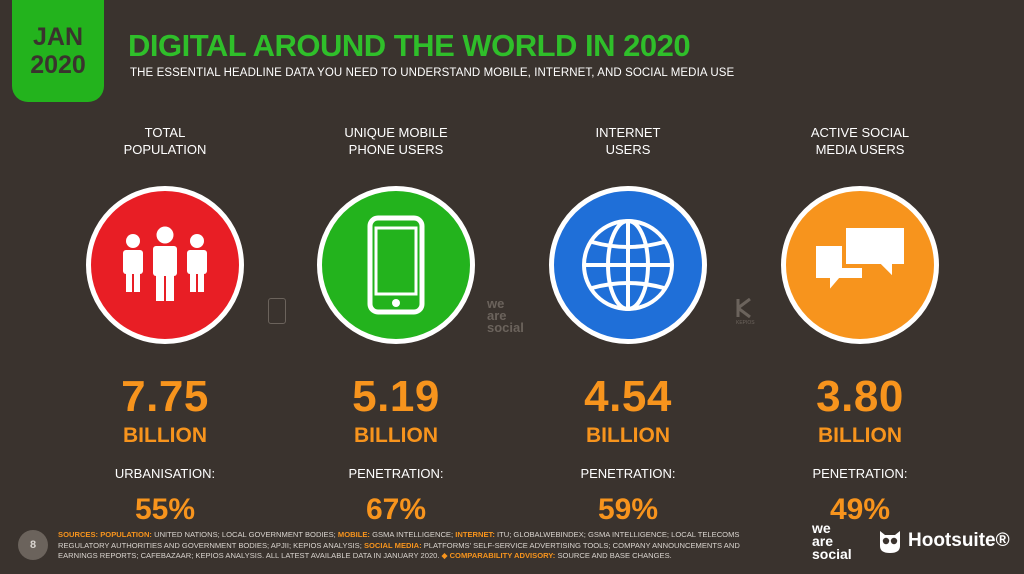 This screenshot has height=574, width=1024. Describe the element at coordinates (475, 534) in the screenshot. I see `internet-label: INTERNET:` at that location.